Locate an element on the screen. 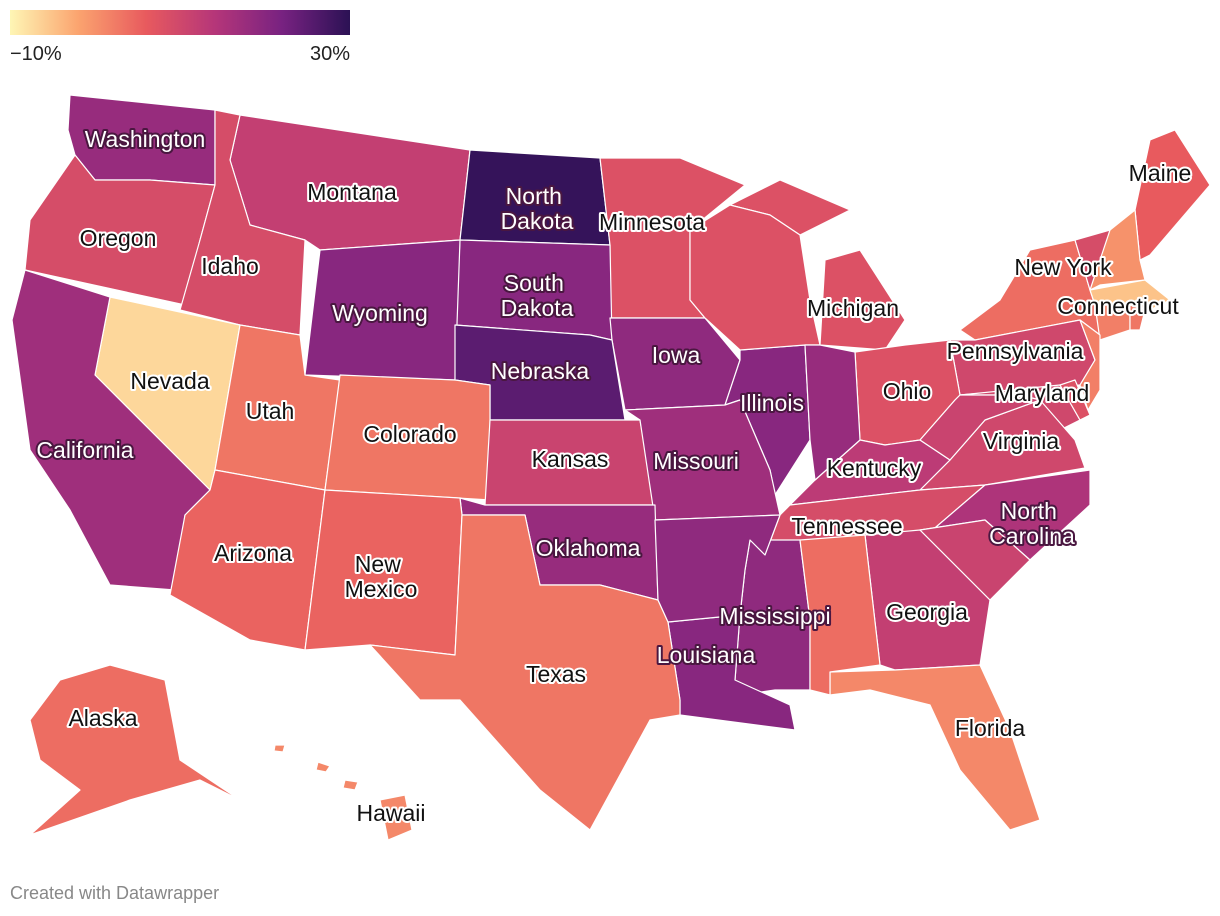 Image resolution: width=1220 pixels, height=916 pixels. footer: Created with Datawrapper is located at coordinates (114, 893).